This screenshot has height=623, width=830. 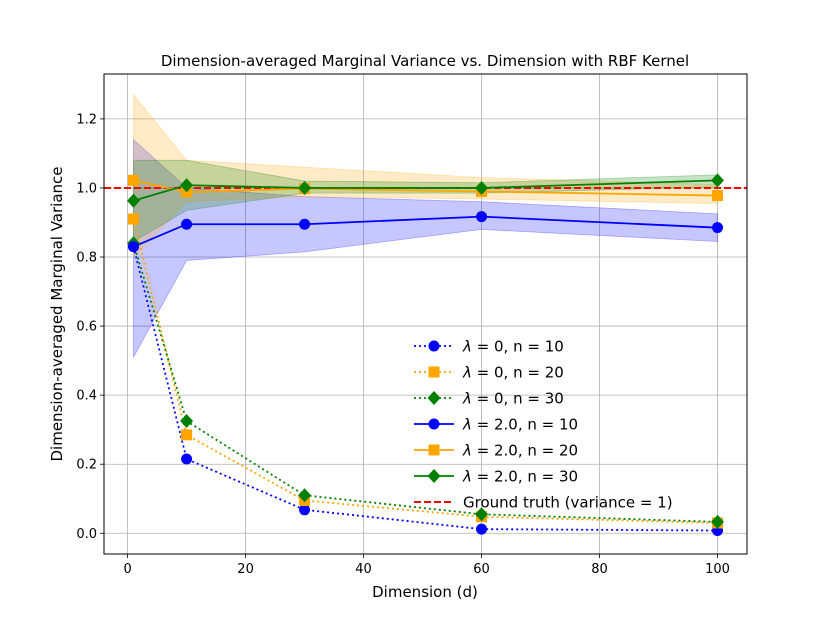 What do you see at coordinates (717, 569) in the screenshot?
I see `x-tick-label: 100` at bounding box center [717, 569].